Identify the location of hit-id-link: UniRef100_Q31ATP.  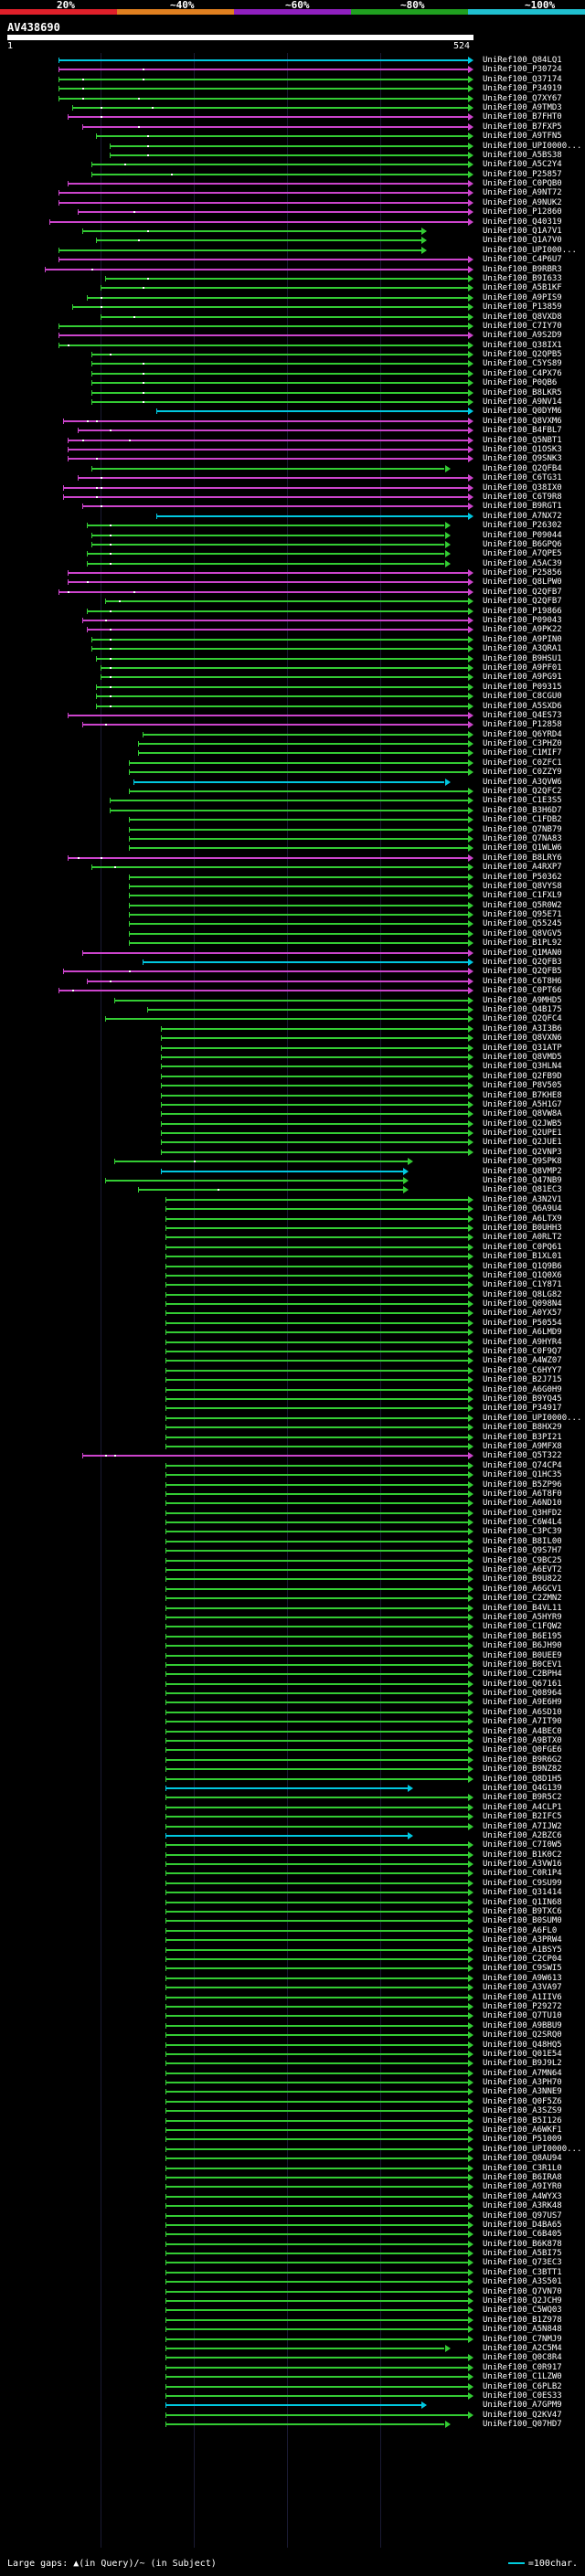
(522, 1048).